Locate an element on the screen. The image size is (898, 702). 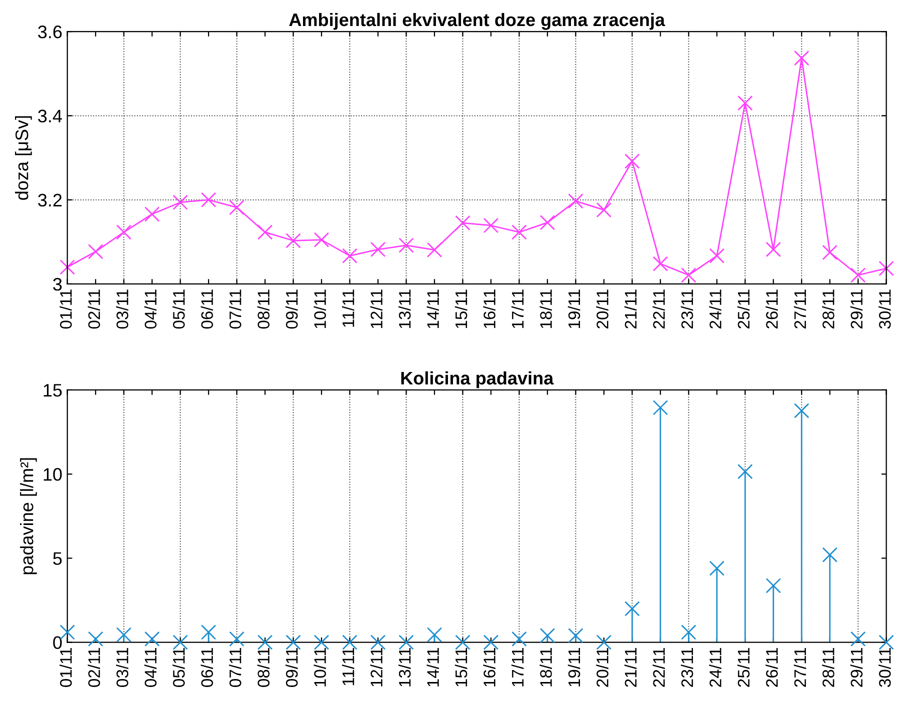
y-tick-label: 10 is located at coordinates (53, 474).